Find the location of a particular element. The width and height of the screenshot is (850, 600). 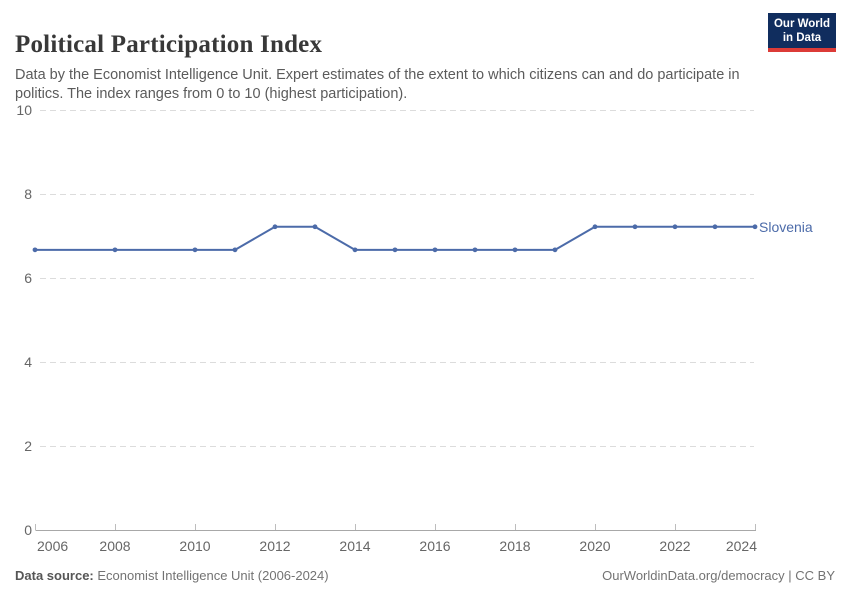

y-tick-label: 10 is located at coordinates (24, 110).